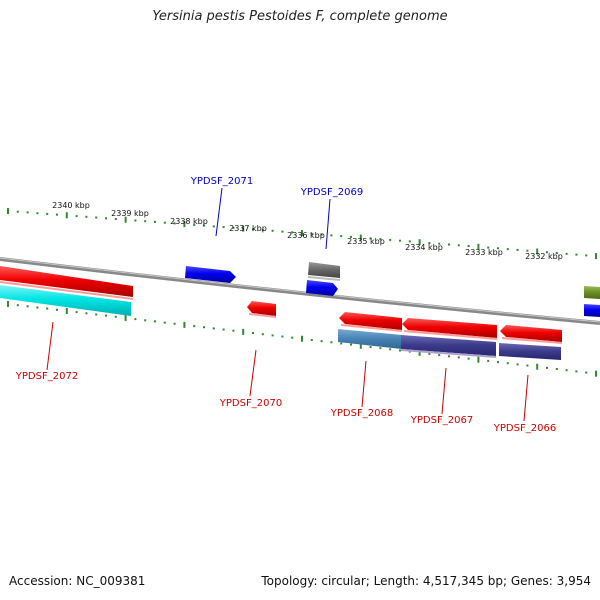 This screenshot has height=600, width=600. I want to click on gene-YPDSF_2068-feature, so click(370, 321).